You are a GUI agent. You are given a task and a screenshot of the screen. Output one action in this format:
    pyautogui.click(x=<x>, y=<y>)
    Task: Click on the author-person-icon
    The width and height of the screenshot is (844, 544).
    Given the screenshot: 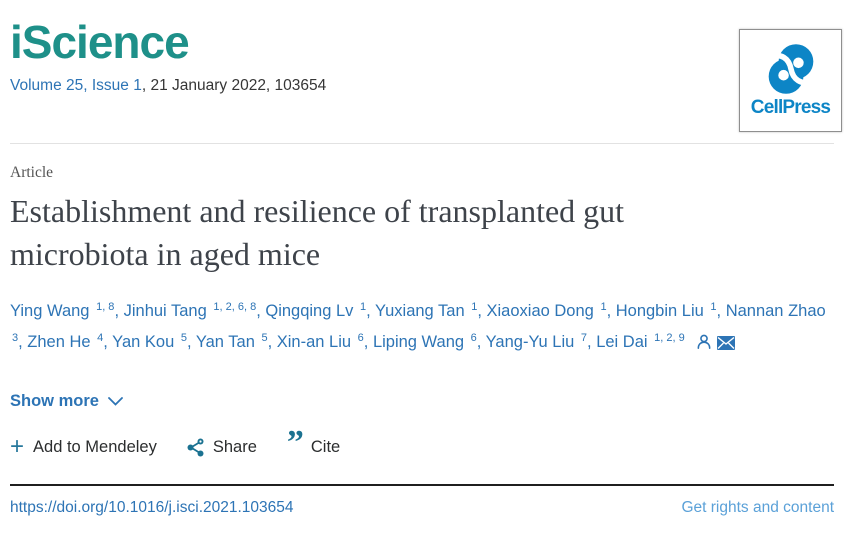 What is the action you would take?
    pyautogui.click(x=704, y=341)
    